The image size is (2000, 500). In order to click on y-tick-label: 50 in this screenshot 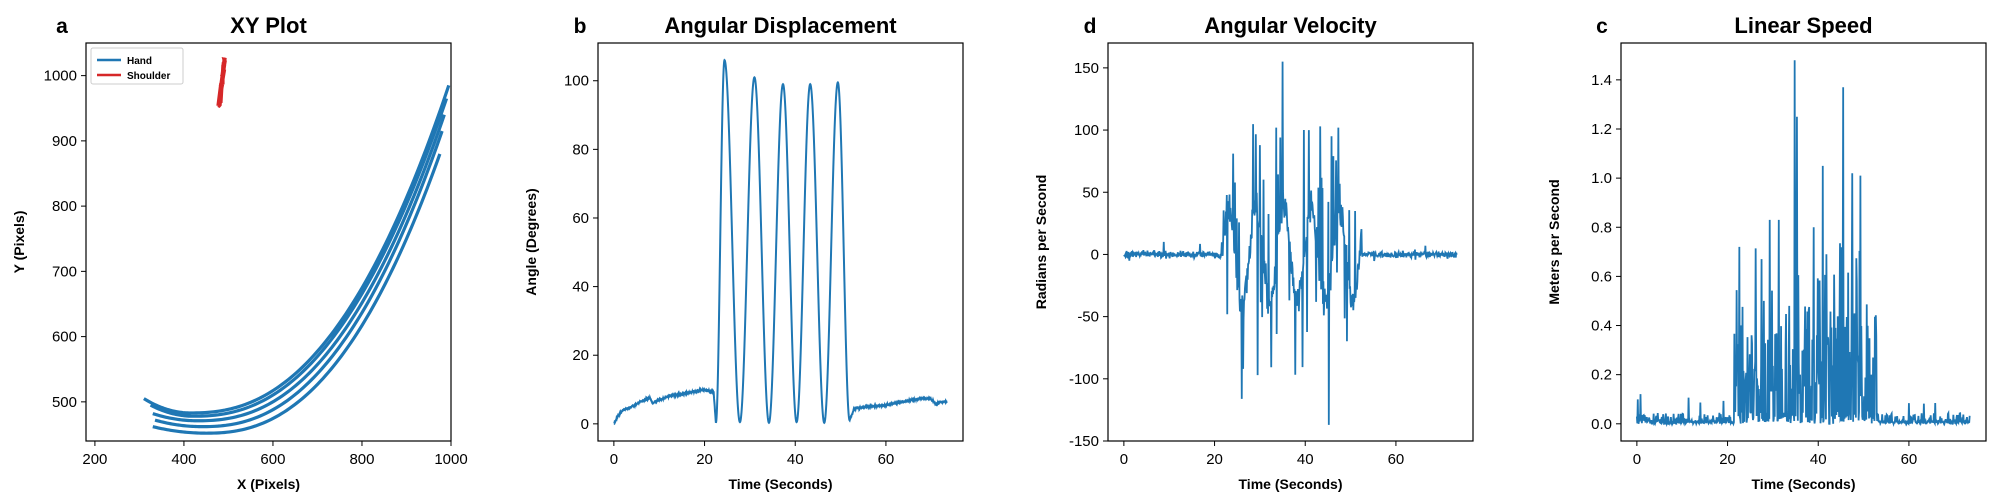, I will do `click(1090, 192)`.